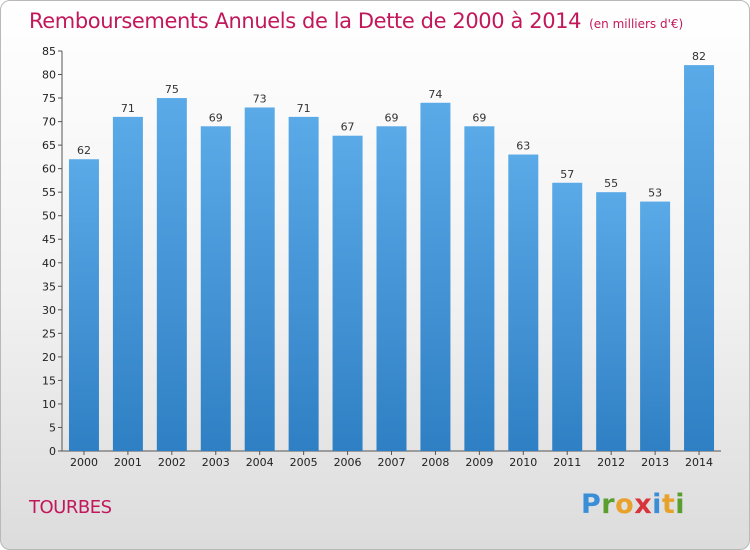 Image resolution: width=750 pixels, height=550 pixels. I want to click on y-tick-label: 25, so click(49, 333).